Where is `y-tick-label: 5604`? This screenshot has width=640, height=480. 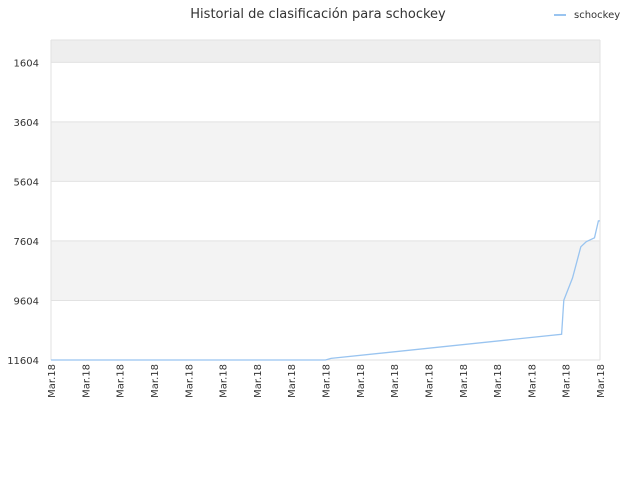 y-tick-label: 5604 is located at coordinates (26, 182).